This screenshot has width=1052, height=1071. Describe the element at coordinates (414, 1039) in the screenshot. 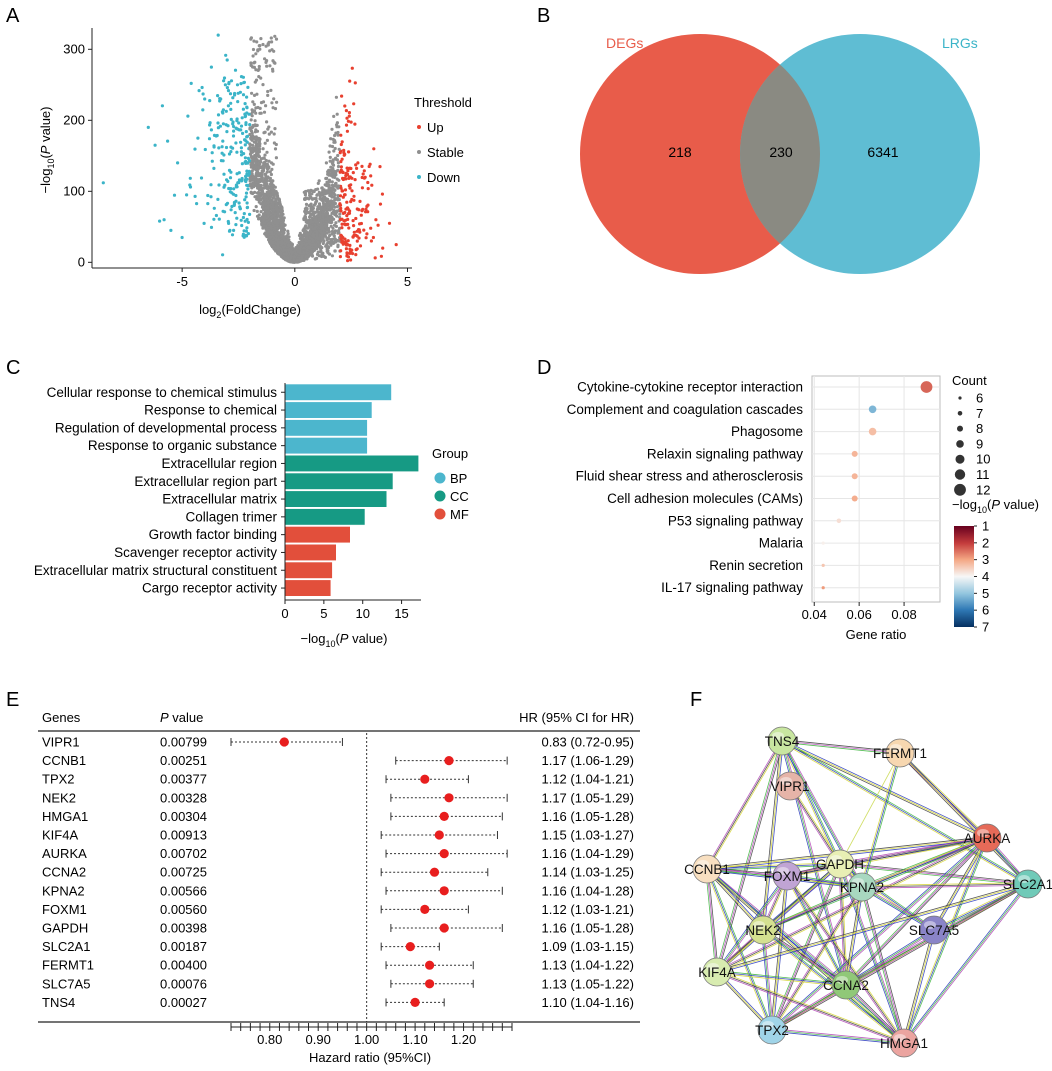

I see `forest-x-tick-label: 1.10` at that location.